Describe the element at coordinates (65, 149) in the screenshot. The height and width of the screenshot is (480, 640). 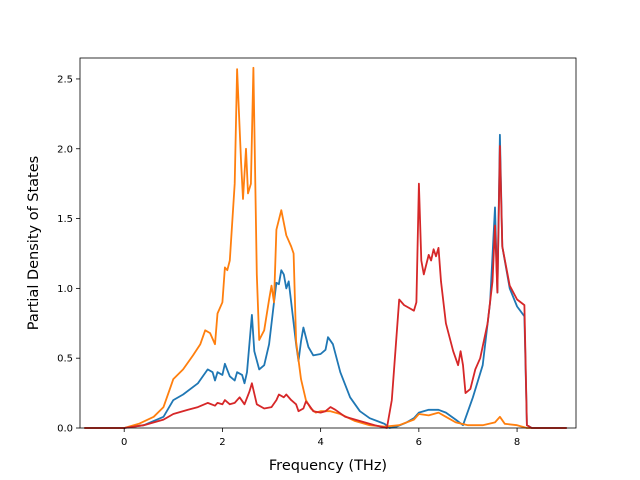
I see `y-tick-label: 2.0` at that location.